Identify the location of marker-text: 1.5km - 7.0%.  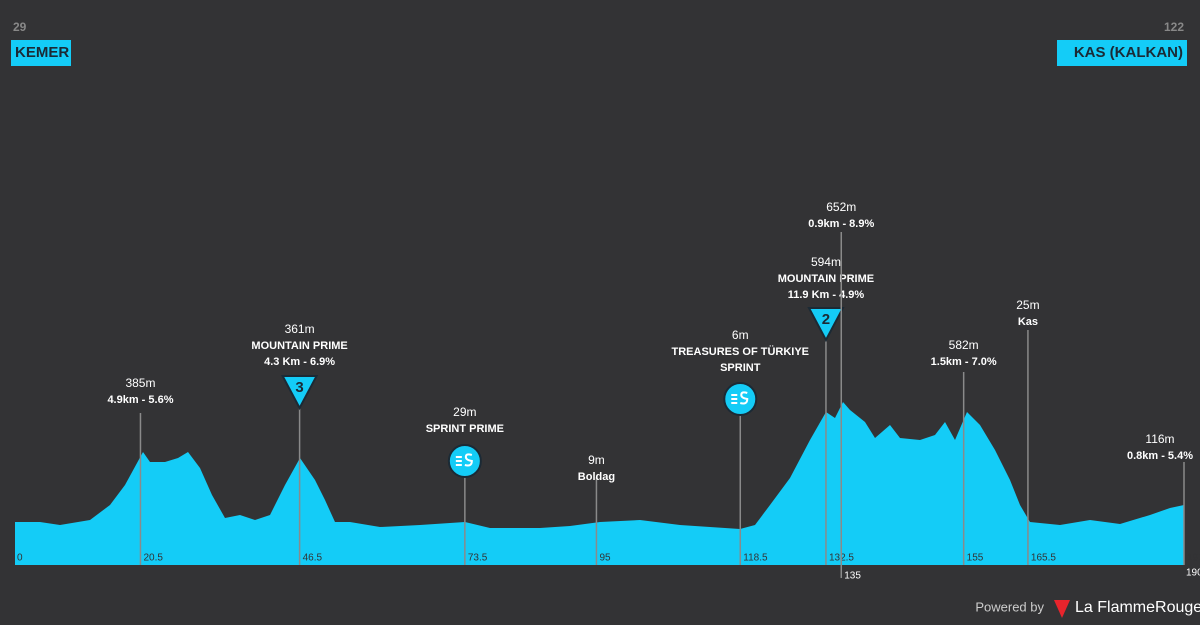
(964, 362).